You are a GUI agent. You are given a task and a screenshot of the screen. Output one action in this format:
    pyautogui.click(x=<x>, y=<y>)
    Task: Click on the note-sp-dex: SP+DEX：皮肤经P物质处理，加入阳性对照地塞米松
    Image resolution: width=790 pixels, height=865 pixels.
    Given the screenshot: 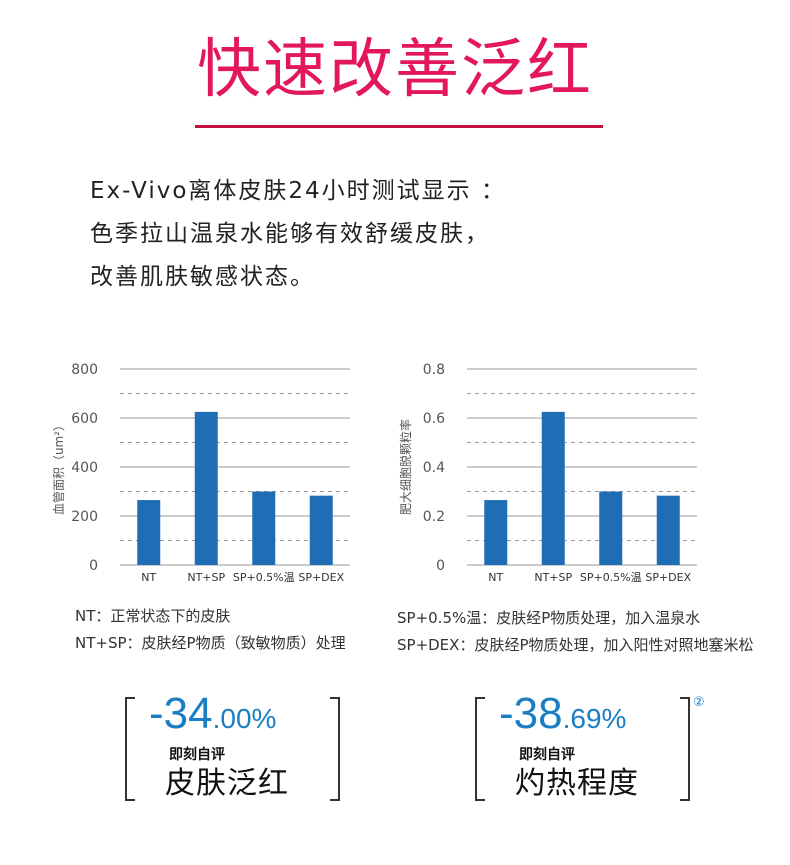 What is the action you would take?
    pyautogui.click(x=575, y=645)
    